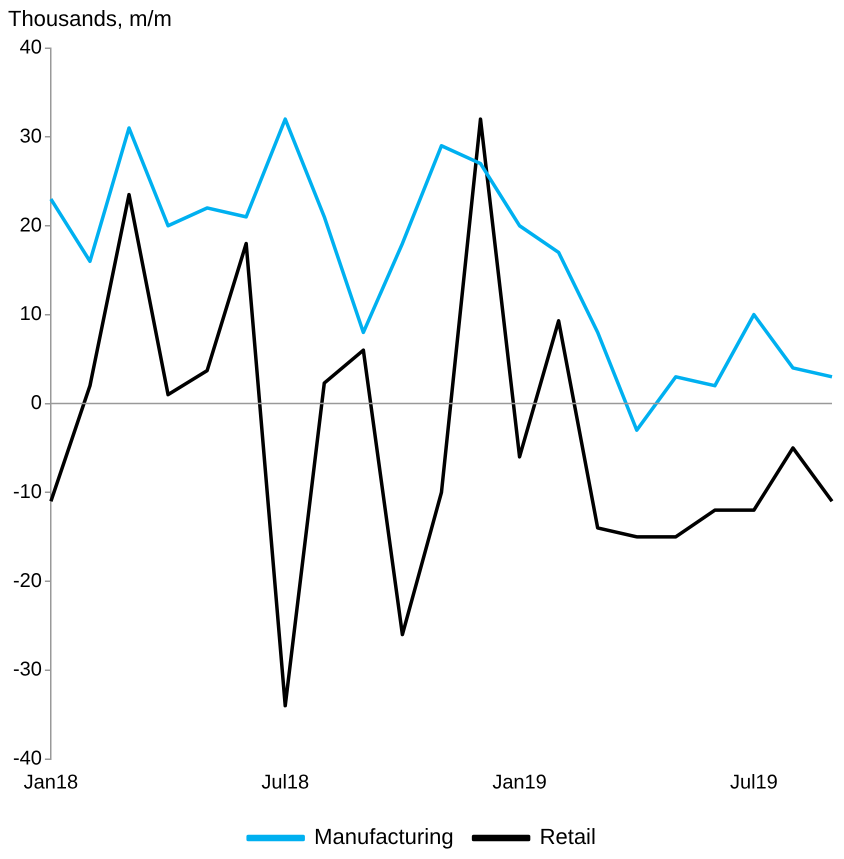  Describe the element at coordinates (31, 47) in the screenshot. I see `y-tick-label: 40` at that location.